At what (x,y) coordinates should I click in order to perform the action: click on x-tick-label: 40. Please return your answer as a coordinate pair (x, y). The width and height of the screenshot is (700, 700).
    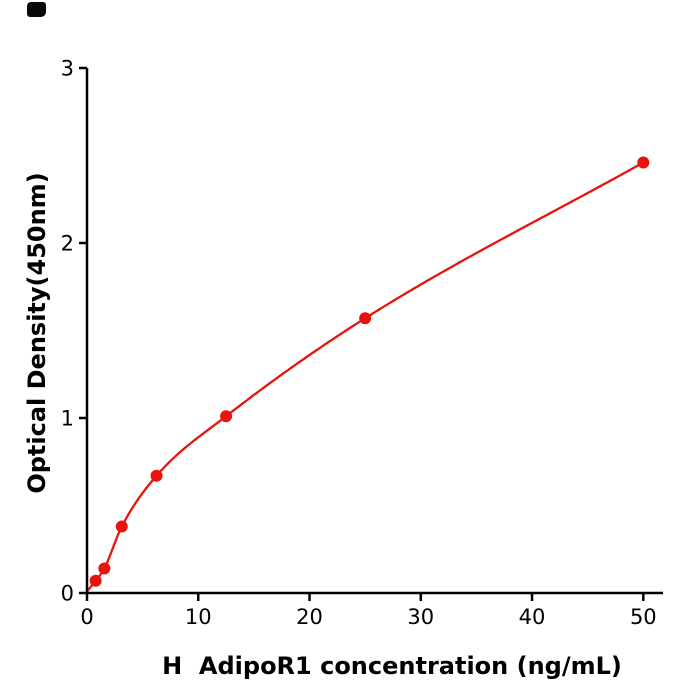
    Looking at the image, I should click on (532, 617).